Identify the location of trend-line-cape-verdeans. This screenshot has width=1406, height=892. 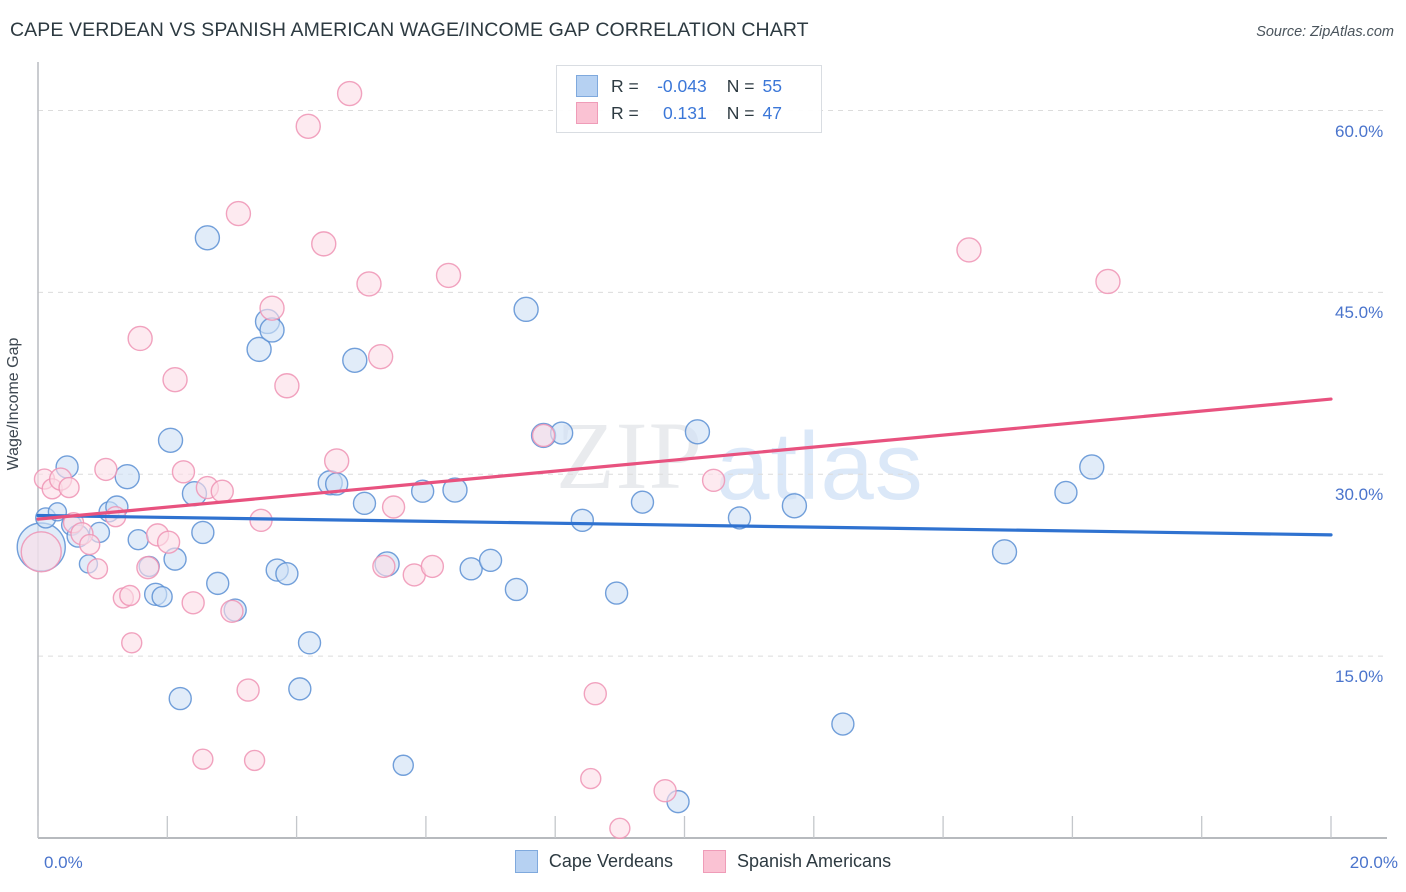
(684, 525).